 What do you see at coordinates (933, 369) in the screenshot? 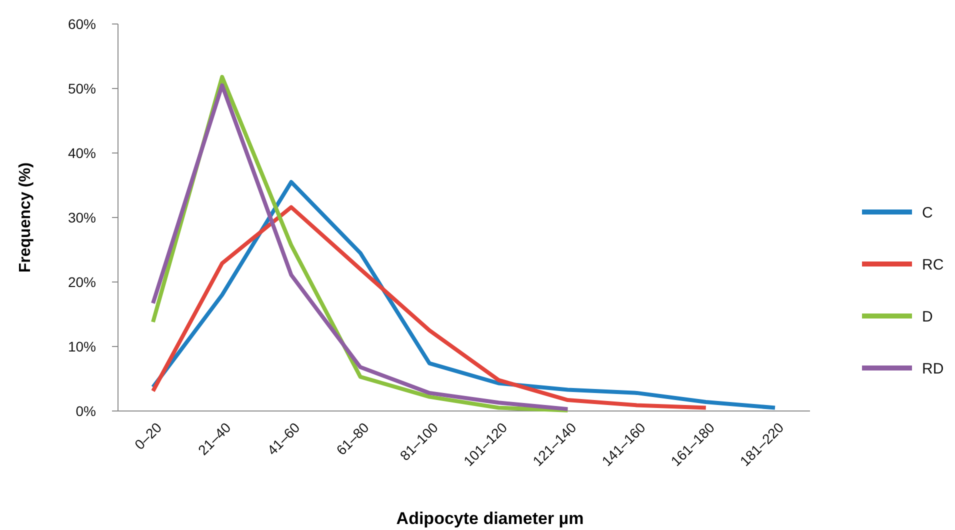
I see `legend-label: RD` at bounding box center [933, 369].